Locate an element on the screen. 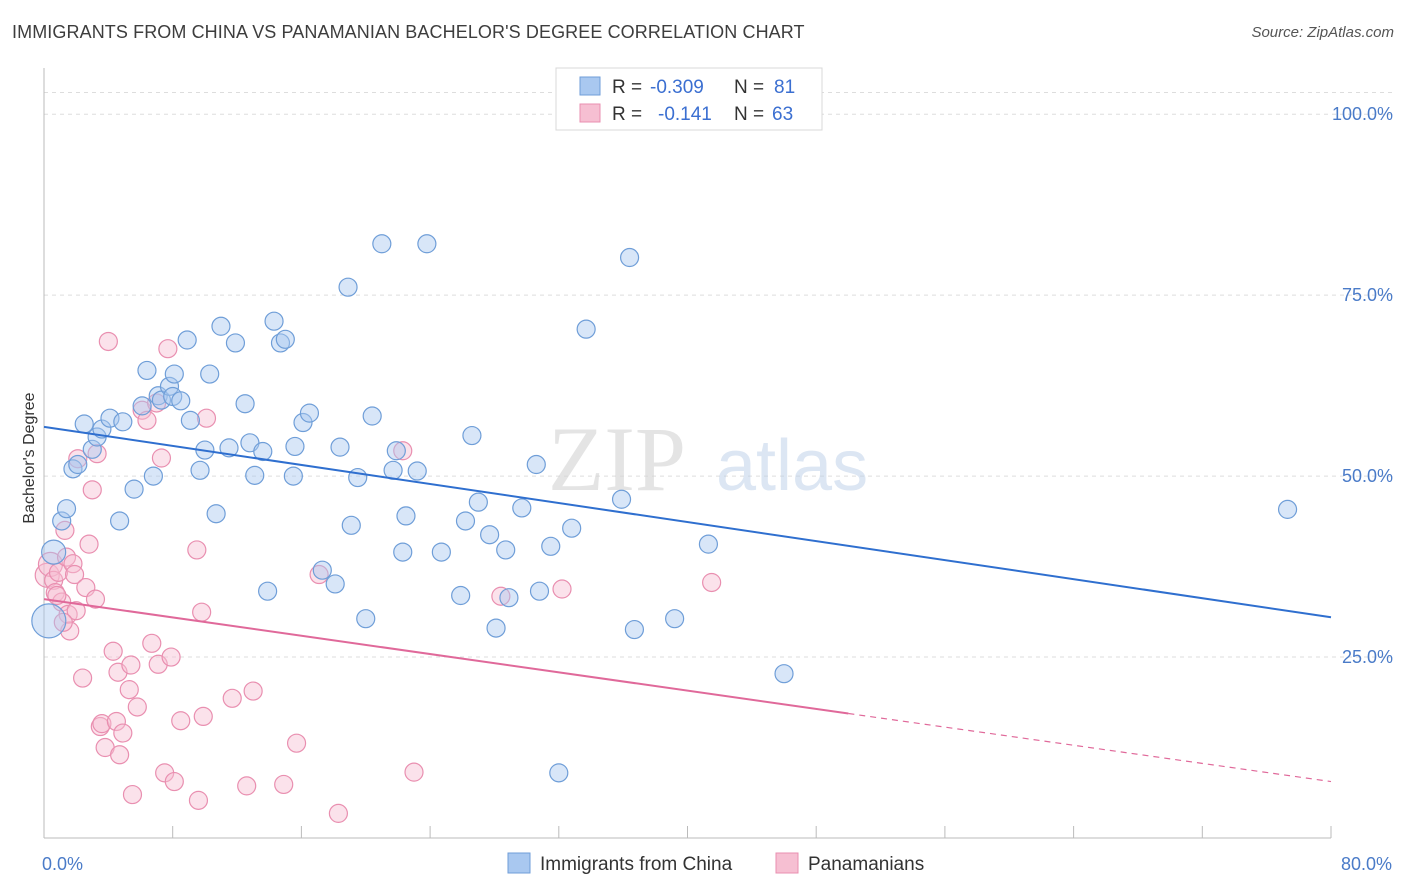 The image size is (1406, 892). bottom-legend-swatch-china is located at coordinates (519, 863).